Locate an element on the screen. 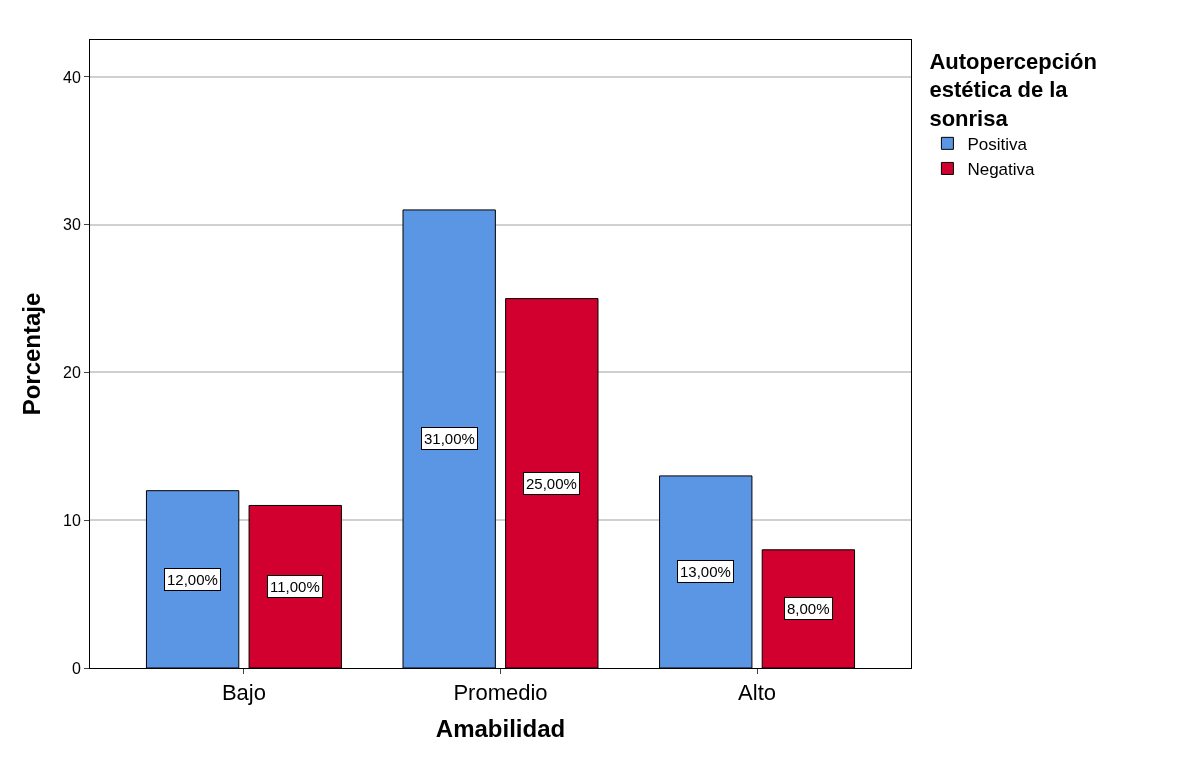  data-label: 31,00% is located at coordinates (449, 438).